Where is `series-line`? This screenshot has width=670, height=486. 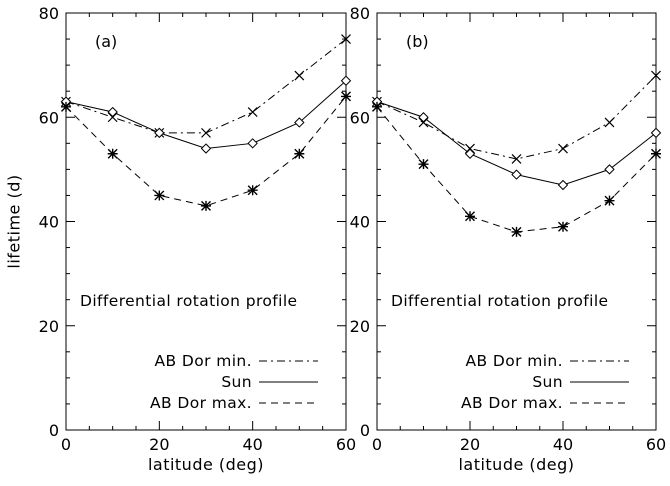
series-line is located at coordinates (206, 115).